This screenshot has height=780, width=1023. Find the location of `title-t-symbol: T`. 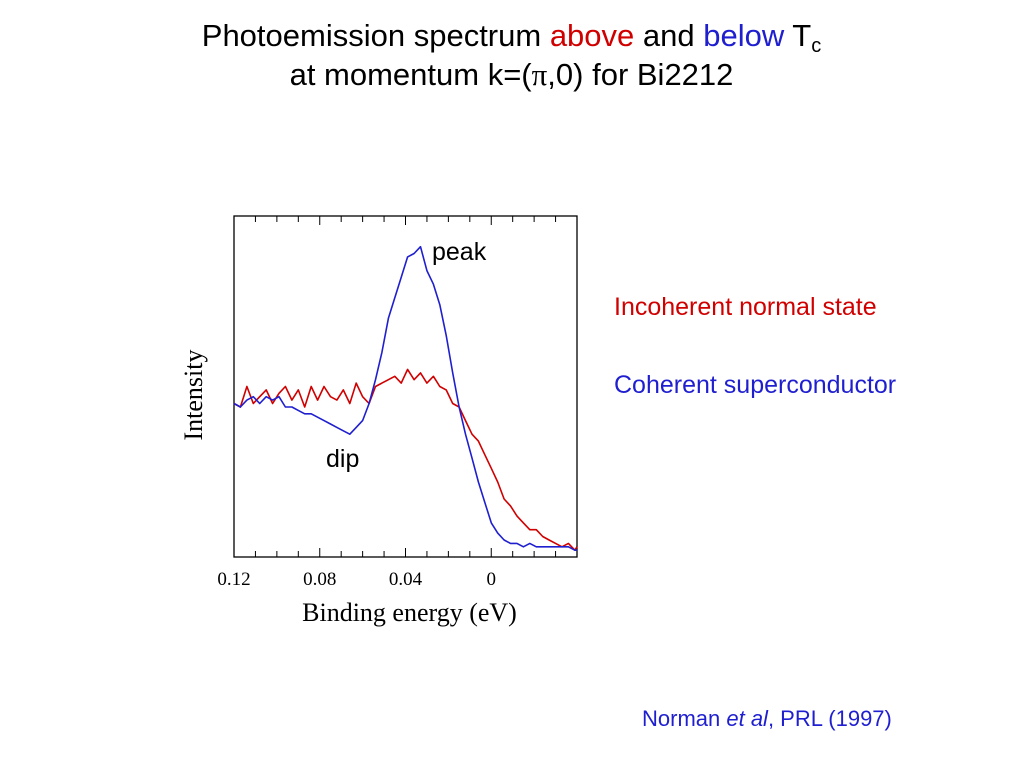

title-t-symbol: T is located at coordinates (798, 35).